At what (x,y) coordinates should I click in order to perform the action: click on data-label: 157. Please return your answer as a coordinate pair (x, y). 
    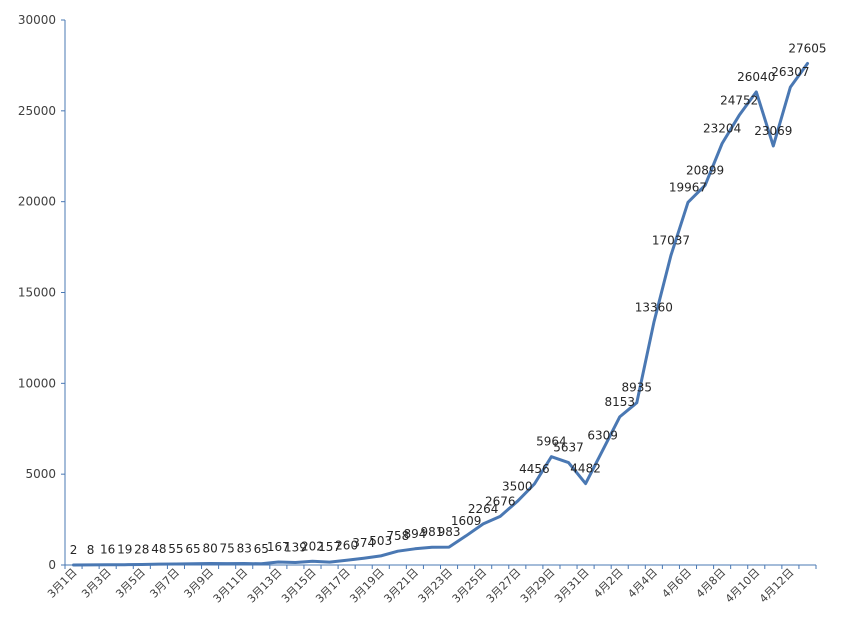
    Looking at the image, I should click on (329, 547).